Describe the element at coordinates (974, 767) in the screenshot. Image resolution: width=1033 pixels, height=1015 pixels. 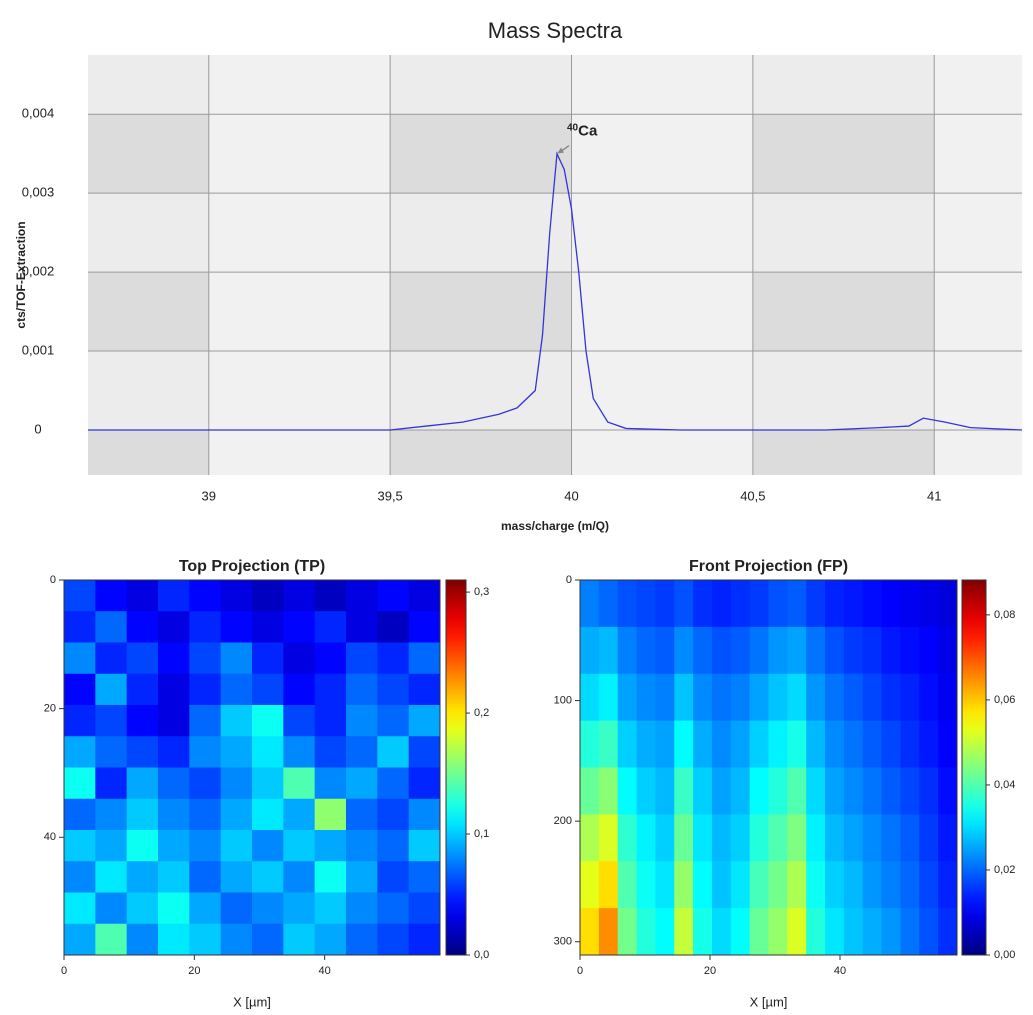
I see `colorbar` at that location.